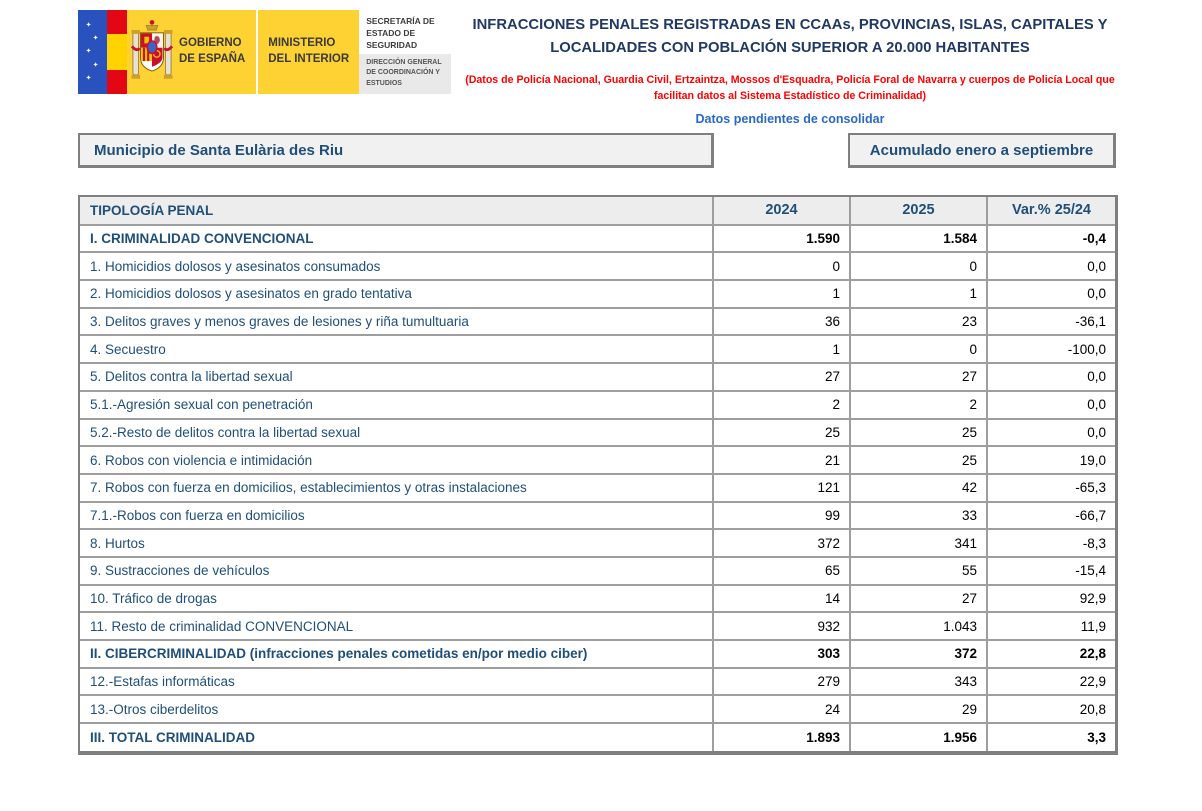 Image resolution: width=1202 pixels, height=811 pixels. I want to click on value-2025: 1, so click(918, 294).